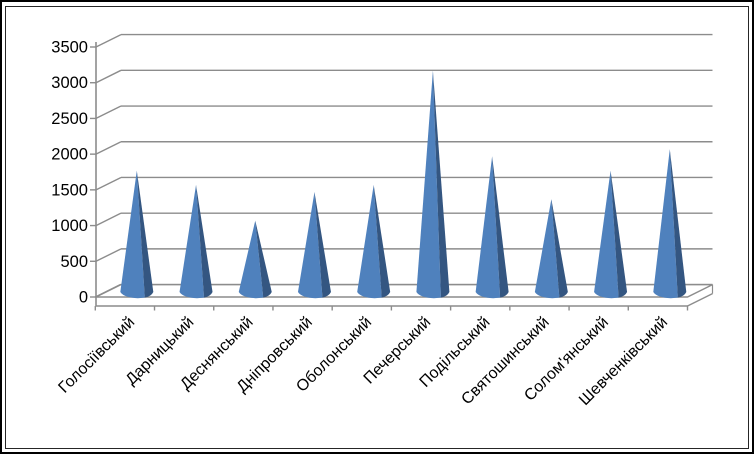  I want to click on x-axis-depth-edge, so click(700, 299).